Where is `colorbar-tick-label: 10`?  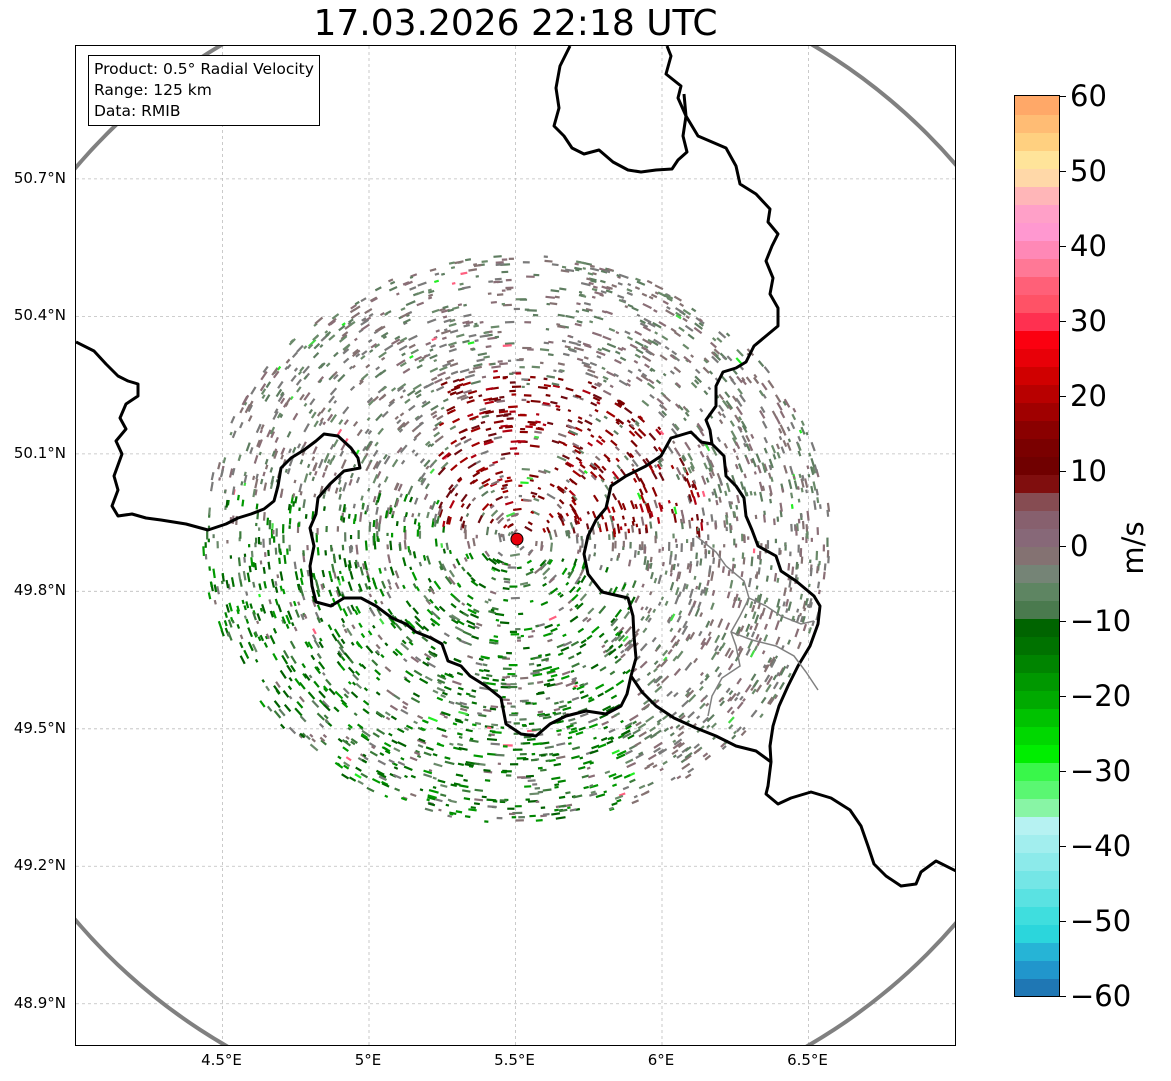
colorbar-tick-label: 10 is located at coordinates (1088, 471).